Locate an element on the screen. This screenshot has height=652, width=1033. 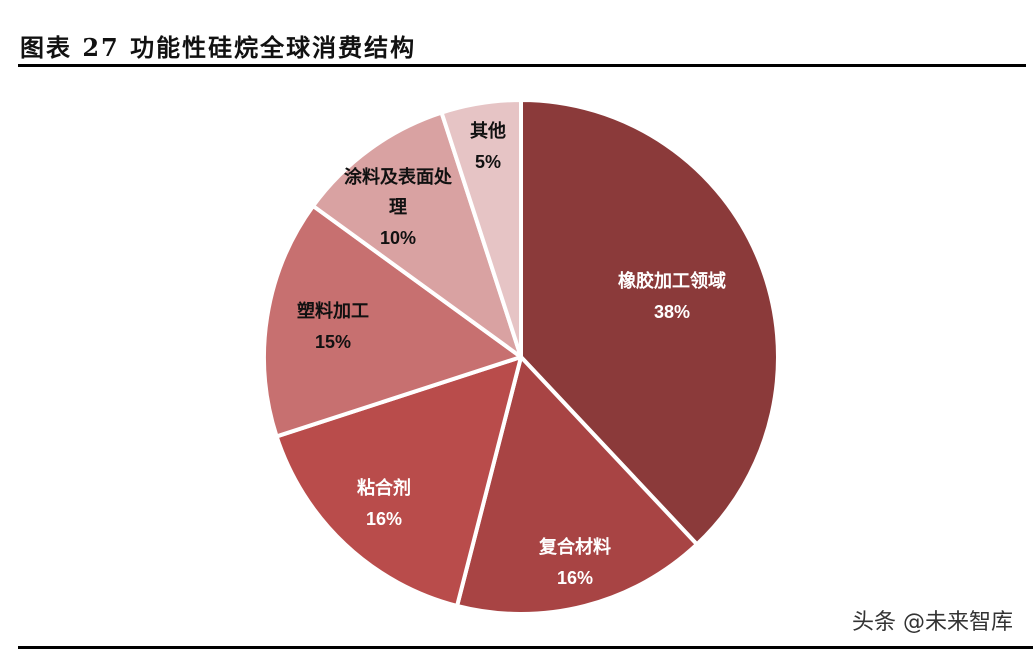
figure-title: 图表 27 功能性硅烷全球消费结构 is located at coordinates (218, 47).